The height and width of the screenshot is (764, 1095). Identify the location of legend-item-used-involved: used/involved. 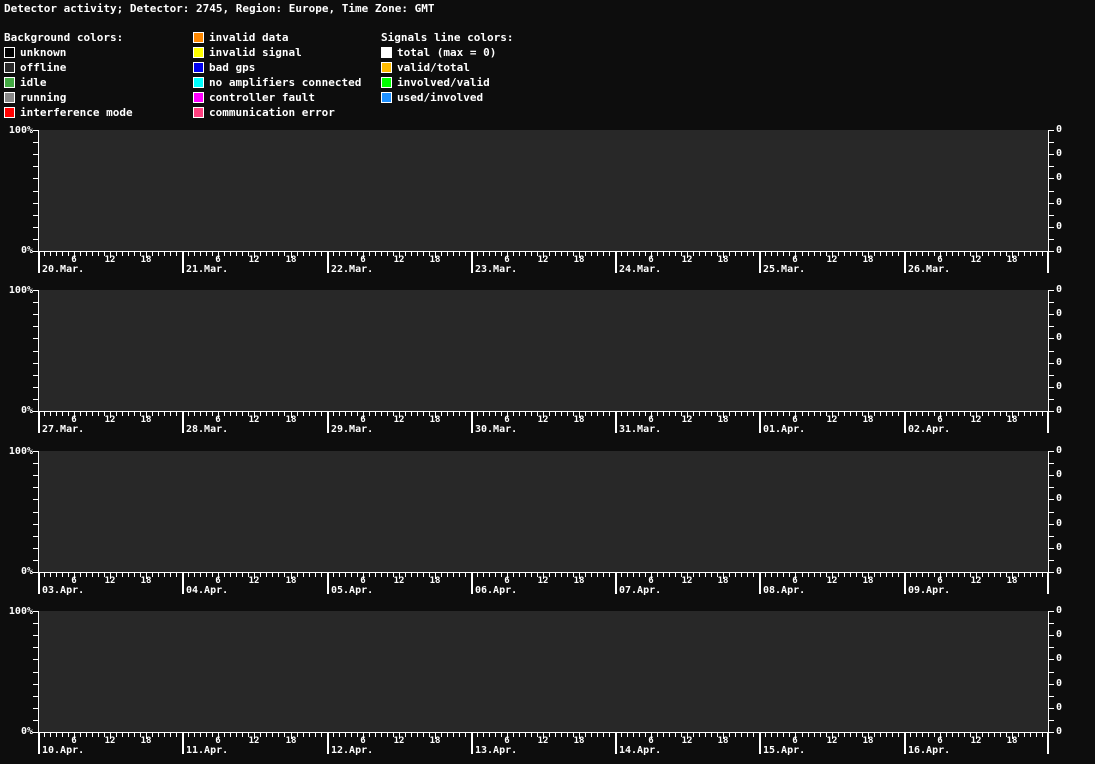
(447, 97).